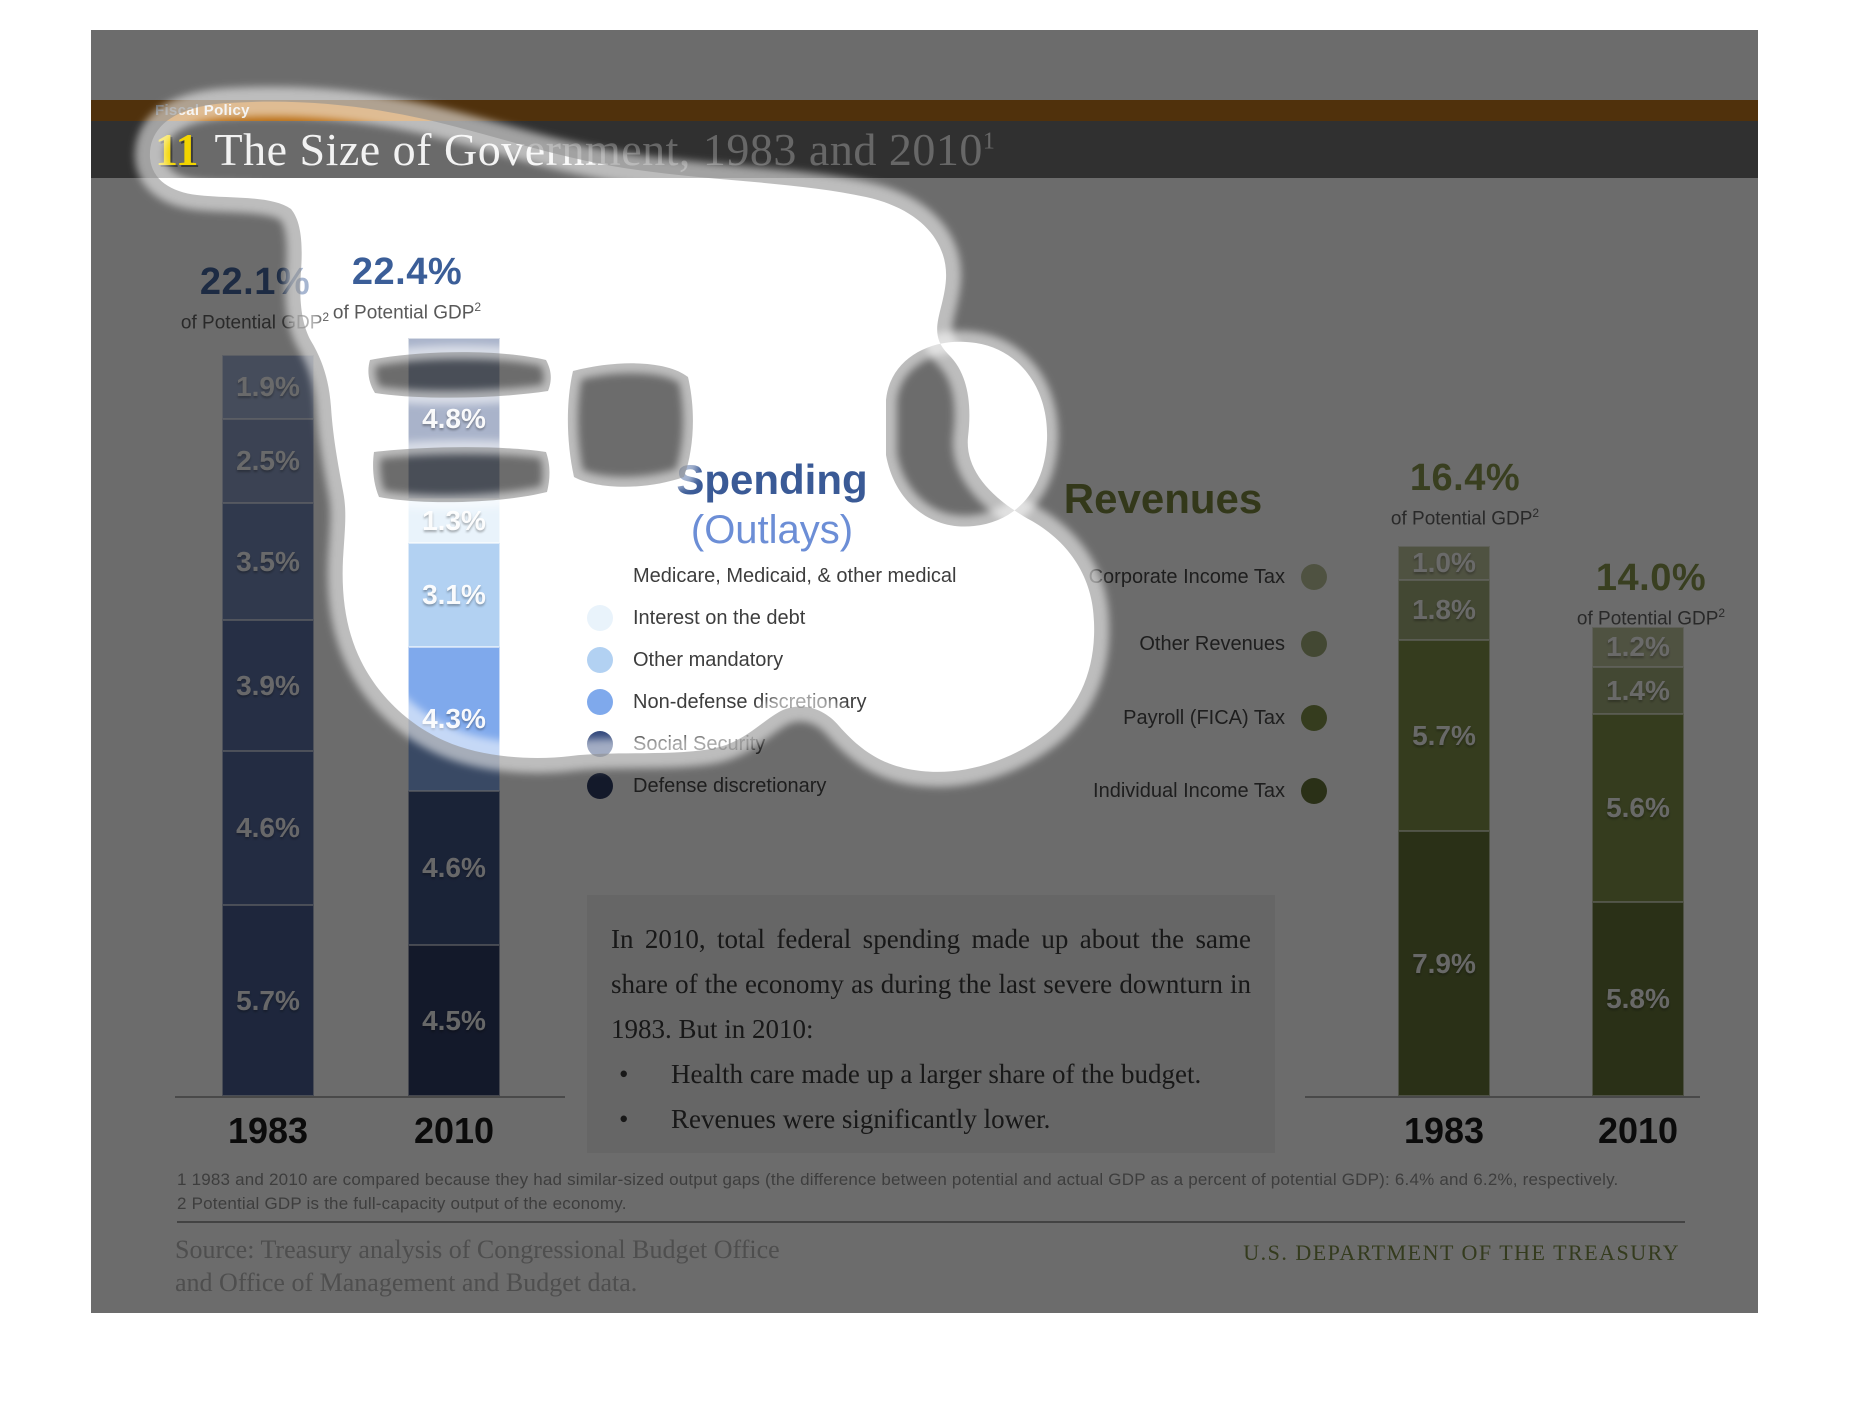 The height and width of the screenshot is (1404, 1866). I want to click on slide-title-text: The Size of Government, 1983 and 2010, so click(598, 149).